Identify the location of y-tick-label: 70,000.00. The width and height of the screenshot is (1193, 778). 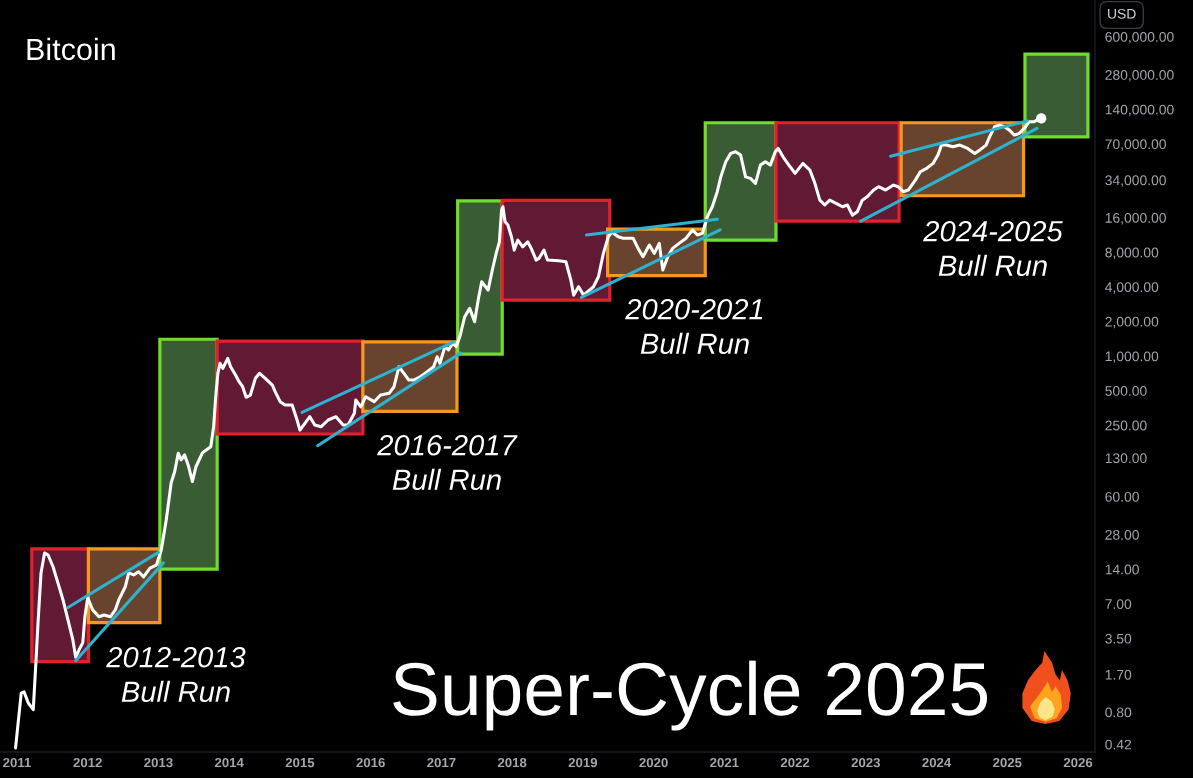
(1135, 145).